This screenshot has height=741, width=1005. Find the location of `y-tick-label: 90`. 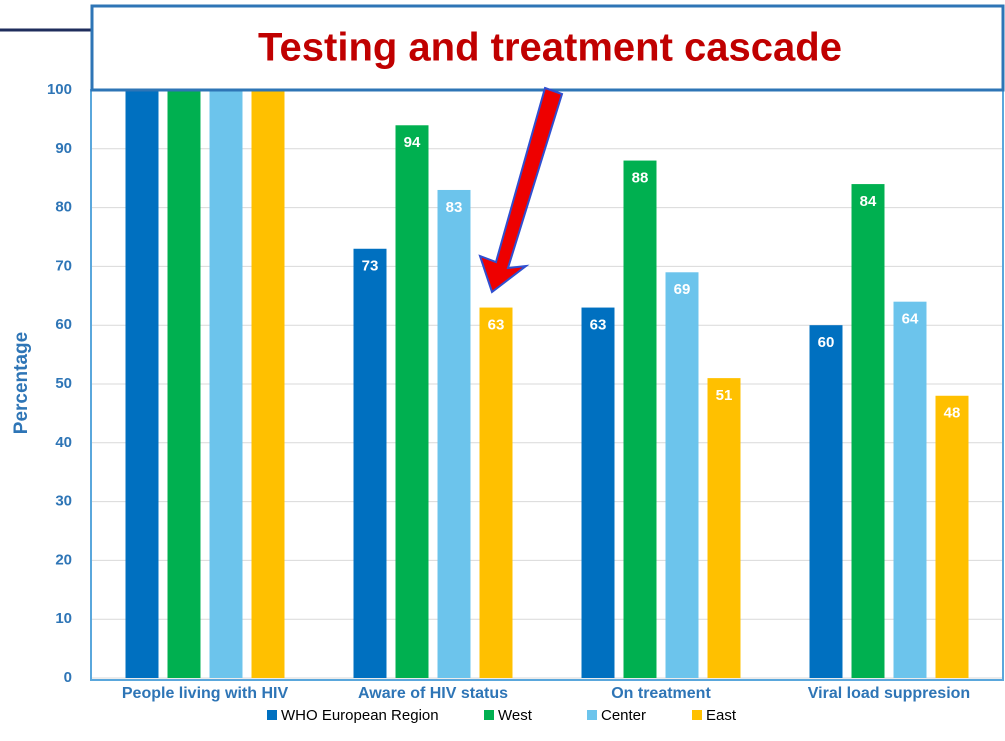

y-tick-label: 90 is located at coordinates (63, 148).